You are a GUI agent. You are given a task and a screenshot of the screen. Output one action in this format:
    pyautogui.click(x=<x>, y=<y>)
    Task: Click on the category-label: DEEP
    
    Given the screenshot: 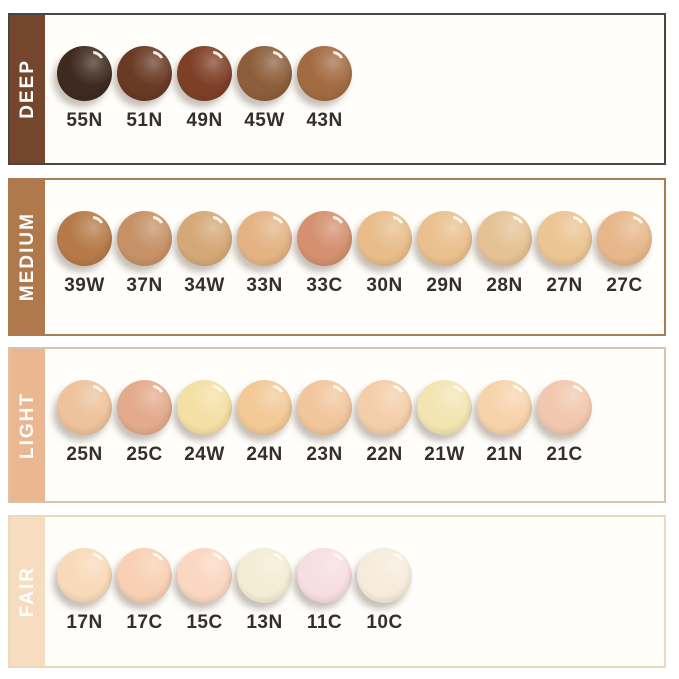 What is the action you would take?
    pyautogui.click(x=27, y=89)
    